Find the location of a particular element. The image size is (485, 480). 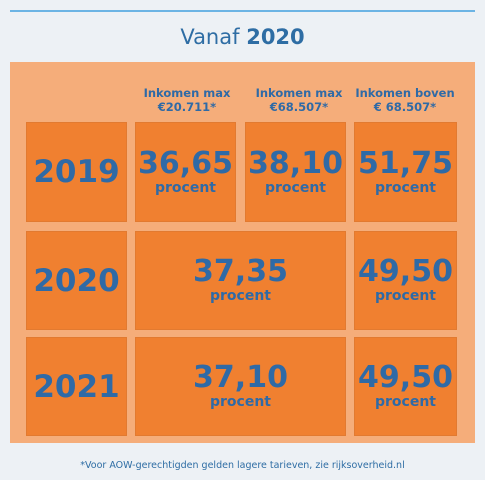

rate-value: 37,10 is located at coordinates (240, 377).